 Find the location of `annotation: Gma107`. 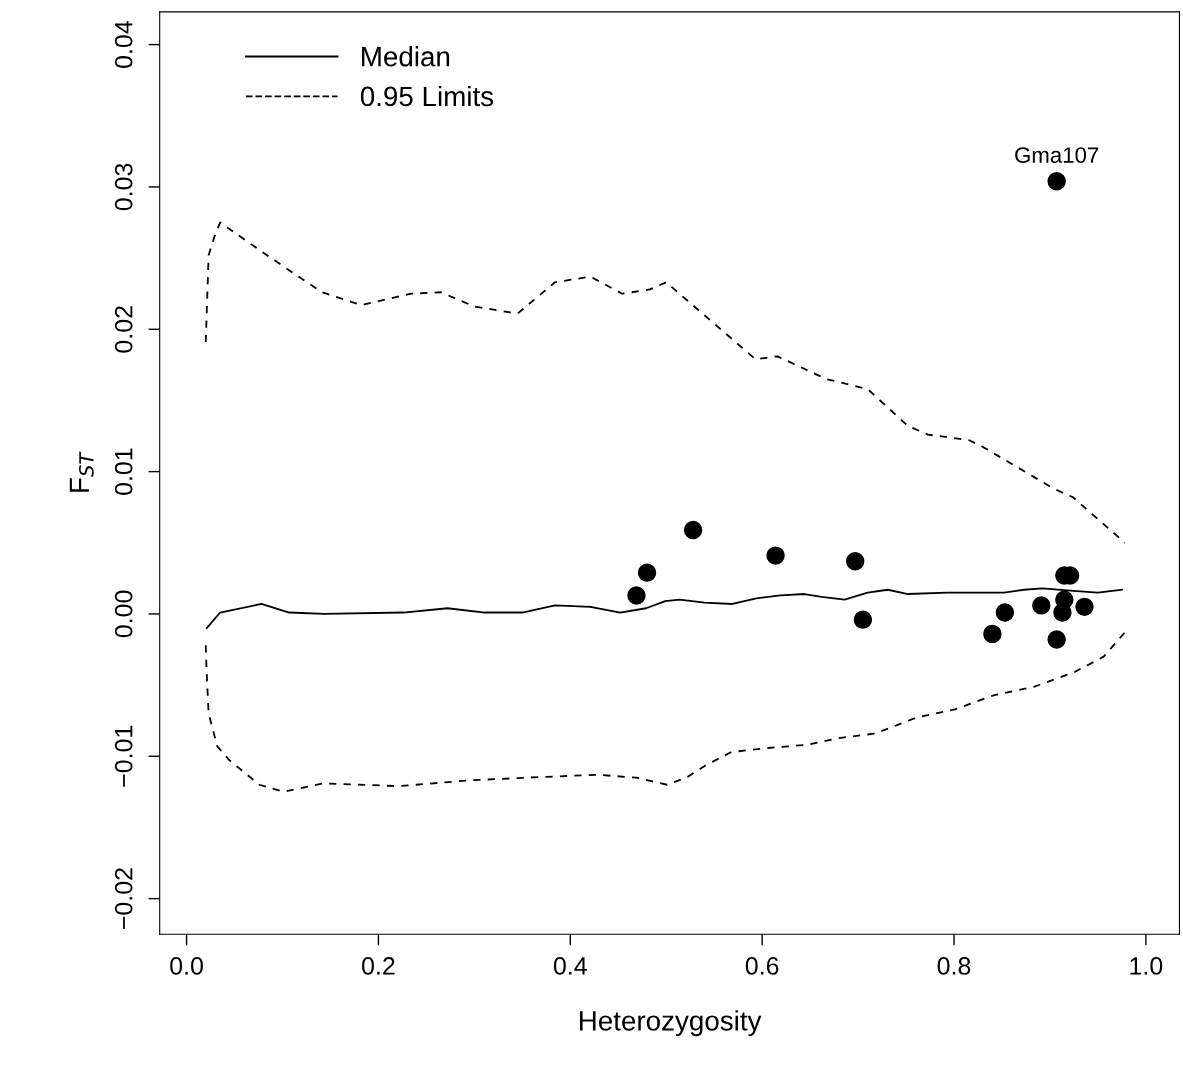

annotation: Gma107 is located at coordinates (1057, 155).